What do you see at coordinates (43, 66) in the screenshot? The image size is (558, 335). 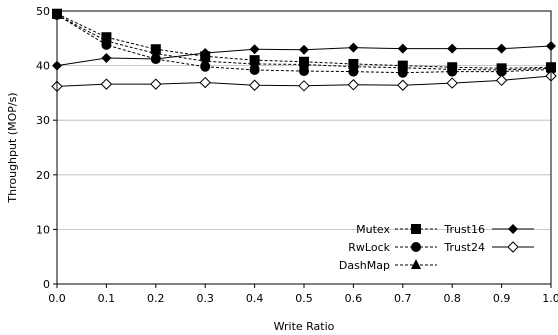 I see `y-tick-label: 40` at bounding box center [43, 66].